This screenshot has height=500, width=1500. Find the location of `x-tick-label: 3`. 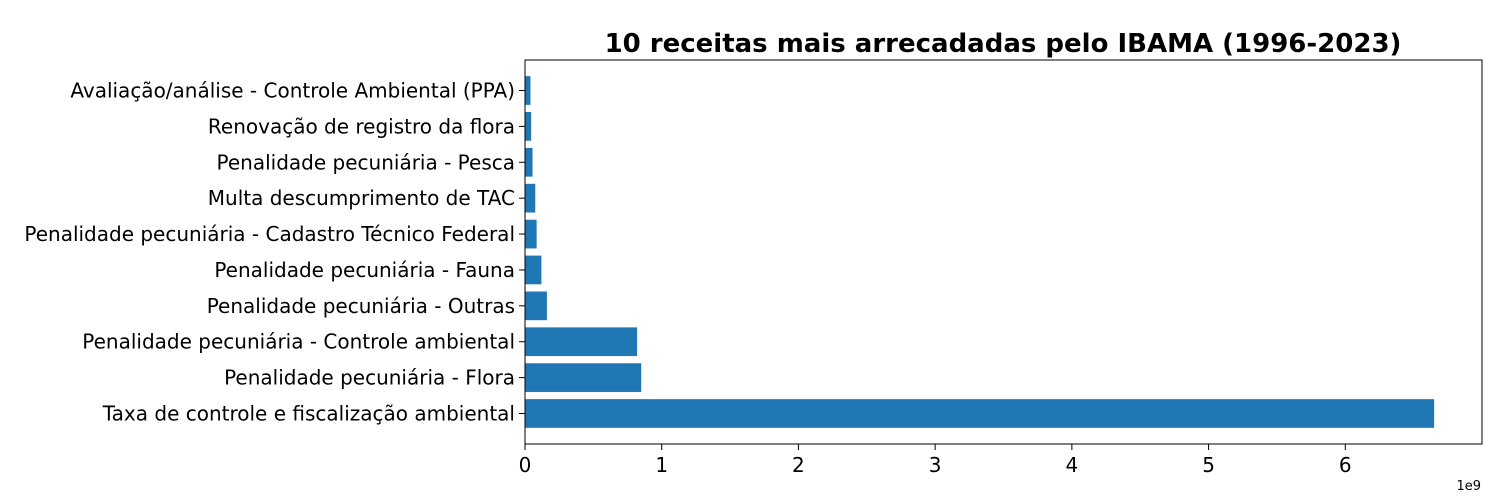

x-tick-label: 3 is located at coordinates (935, 465).